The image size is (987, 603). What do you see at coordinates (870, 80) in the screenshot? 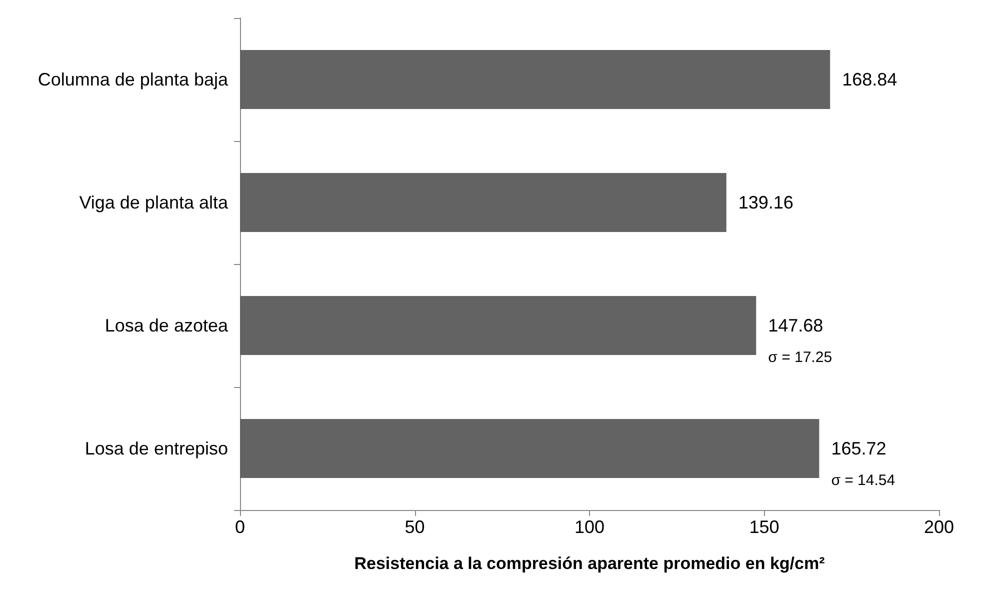
I see `data-label: 168.84` at bounding box center [870, 80].